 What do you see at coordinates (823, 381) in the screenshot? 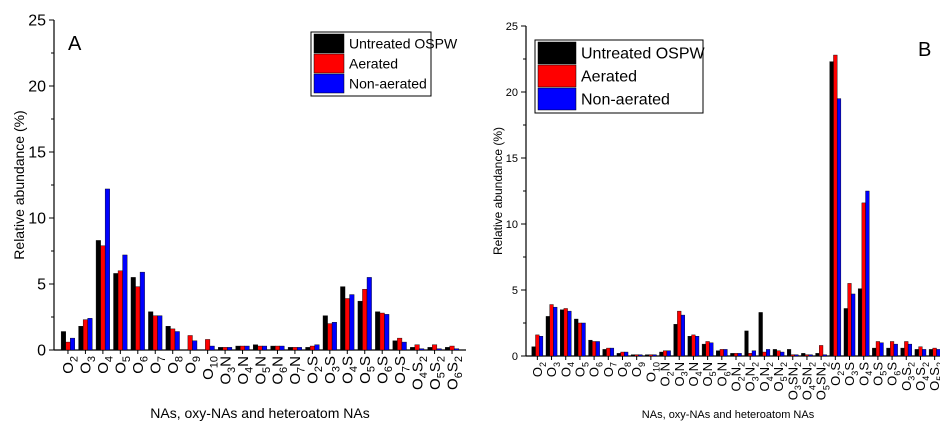
I see `x-tick-label: O5SN2` at bounding box center [823, 381].